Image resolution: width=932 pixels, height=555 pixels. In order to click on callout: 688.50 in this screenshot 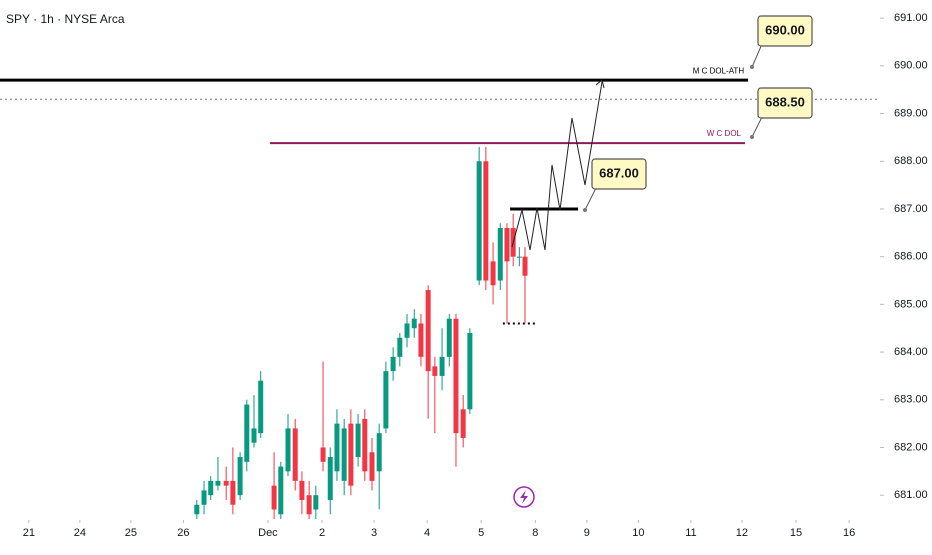, I will do `click(781, 113)`.